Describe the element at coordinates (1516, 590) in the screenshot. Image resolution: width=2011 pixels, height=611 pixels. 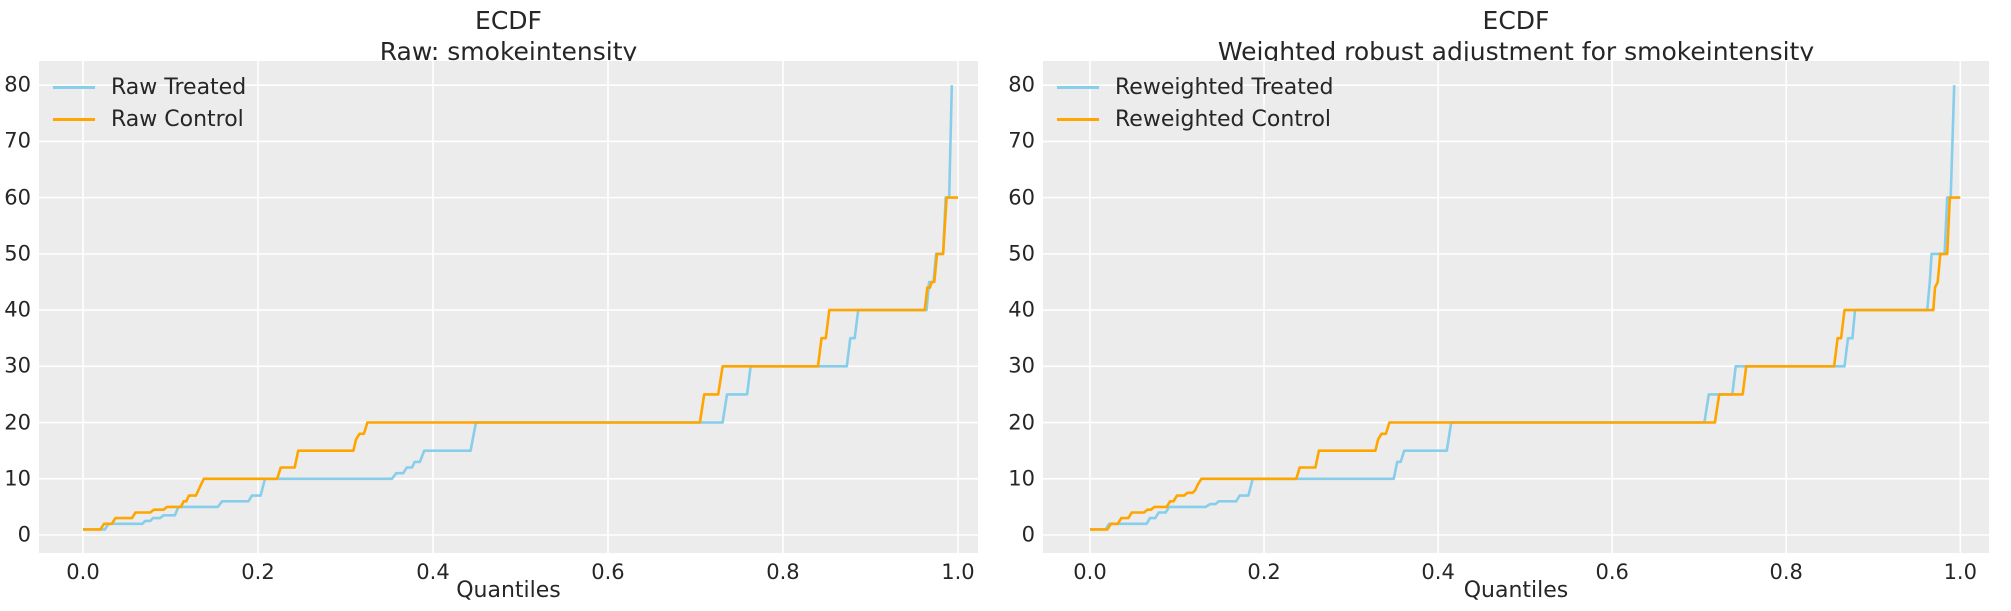
I see `right-x-axis-label: Quantiles` at that location.